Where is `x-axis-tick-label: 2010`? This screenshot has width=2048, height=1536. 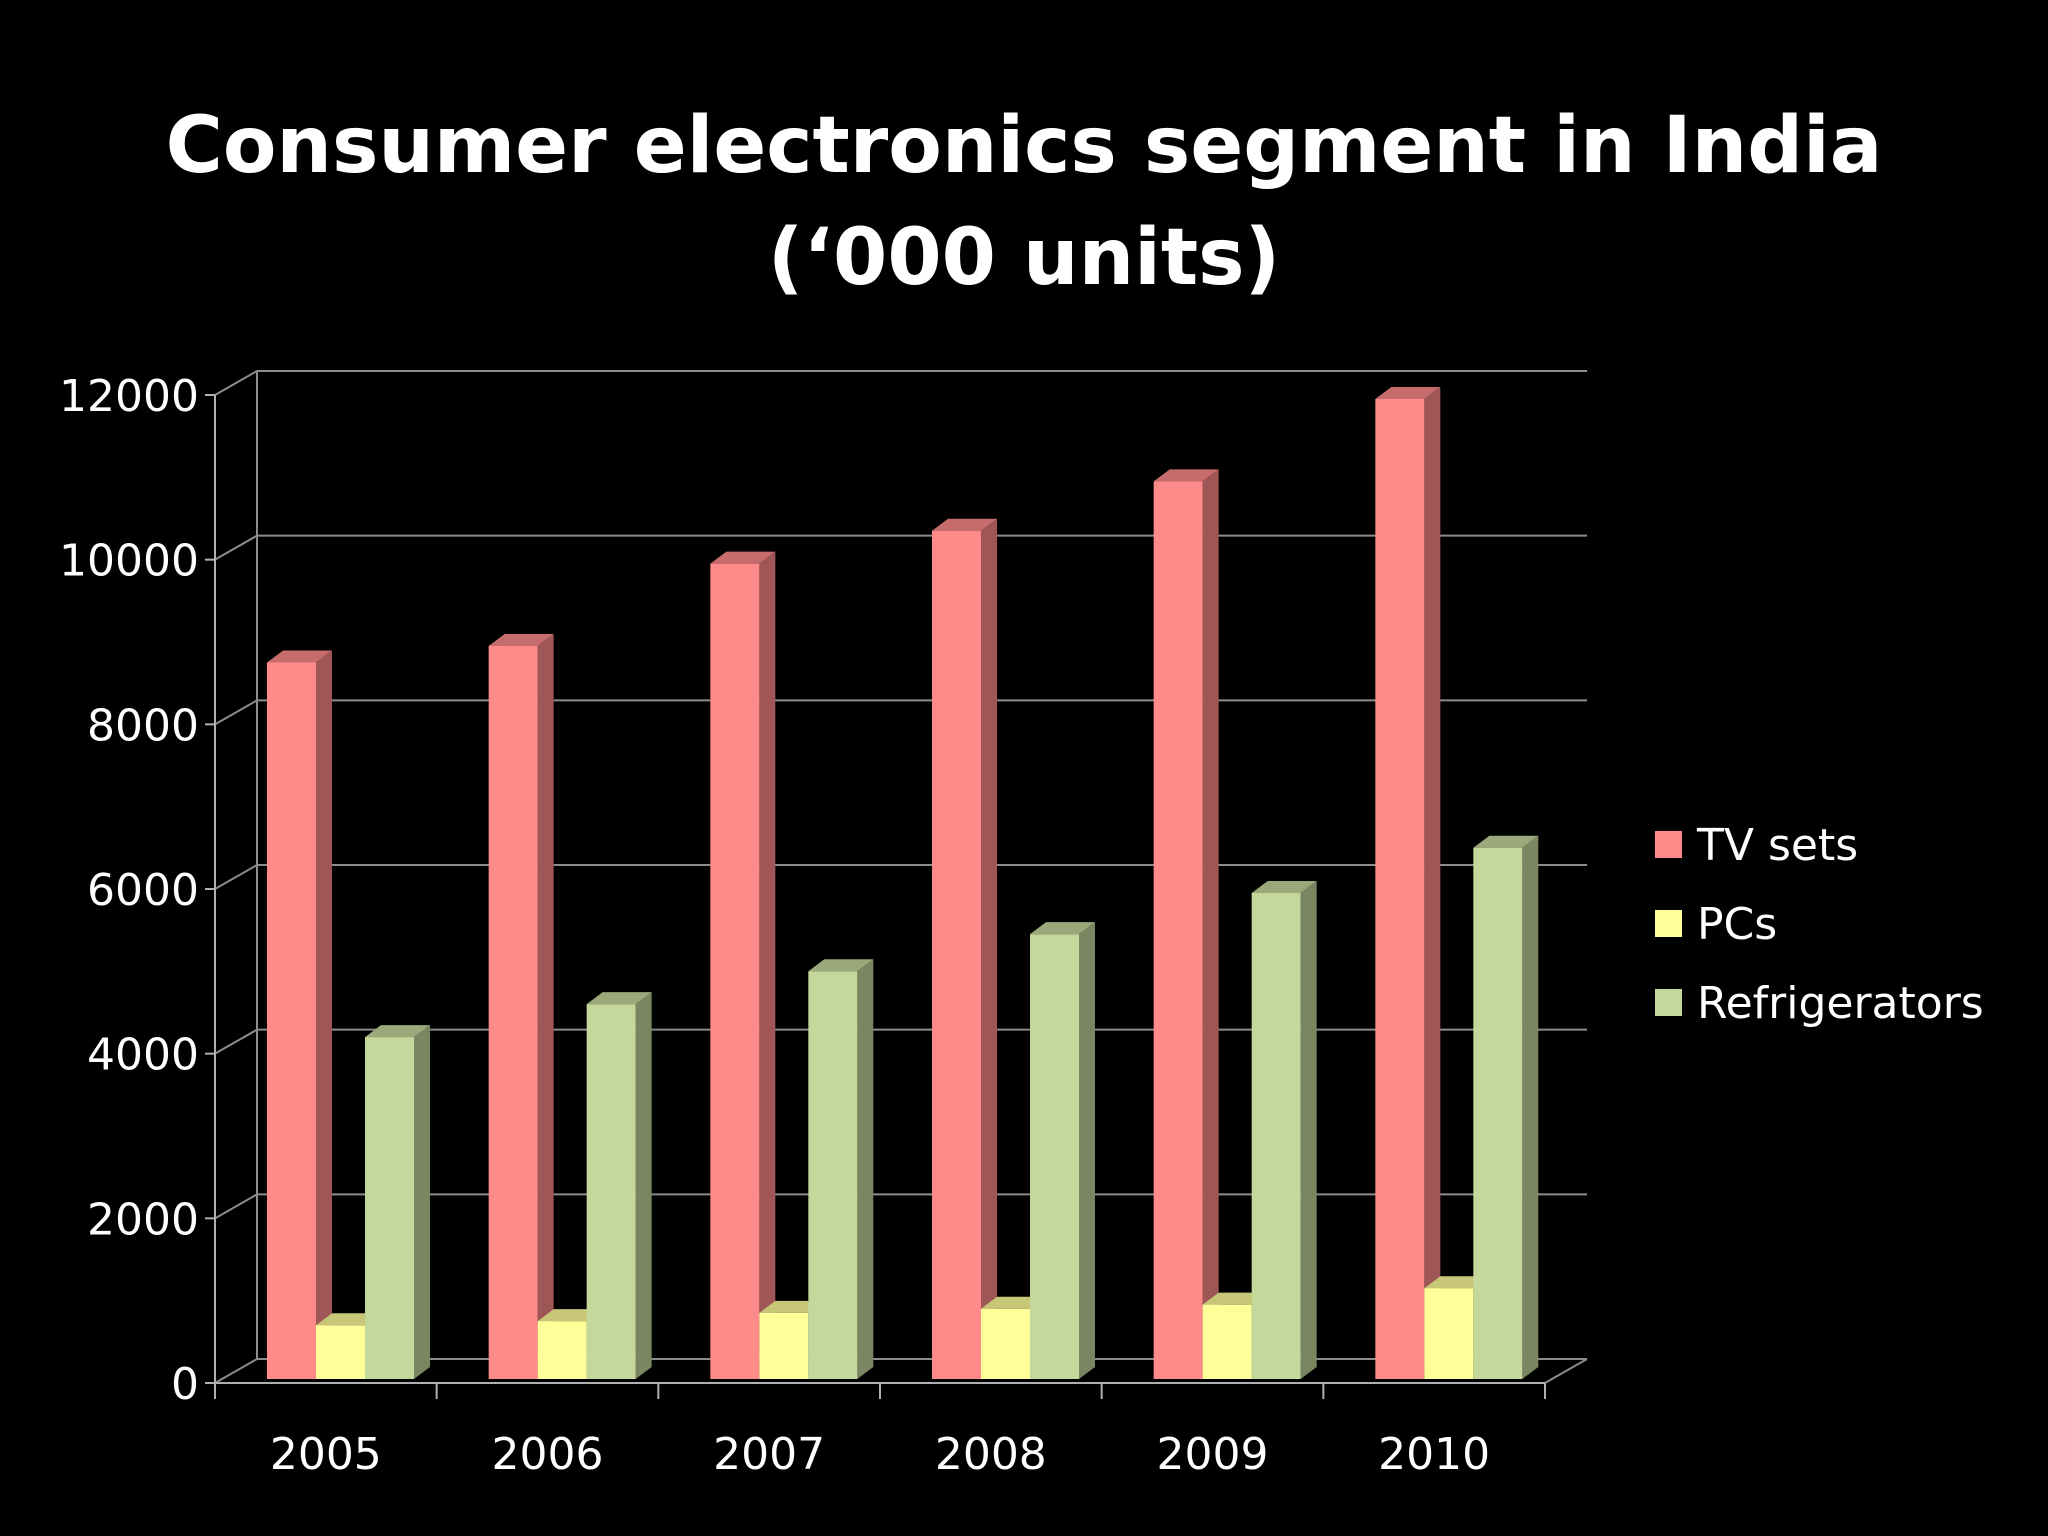 x-axis-tick-label: 2010 is located at coordinates (1434, 1454).